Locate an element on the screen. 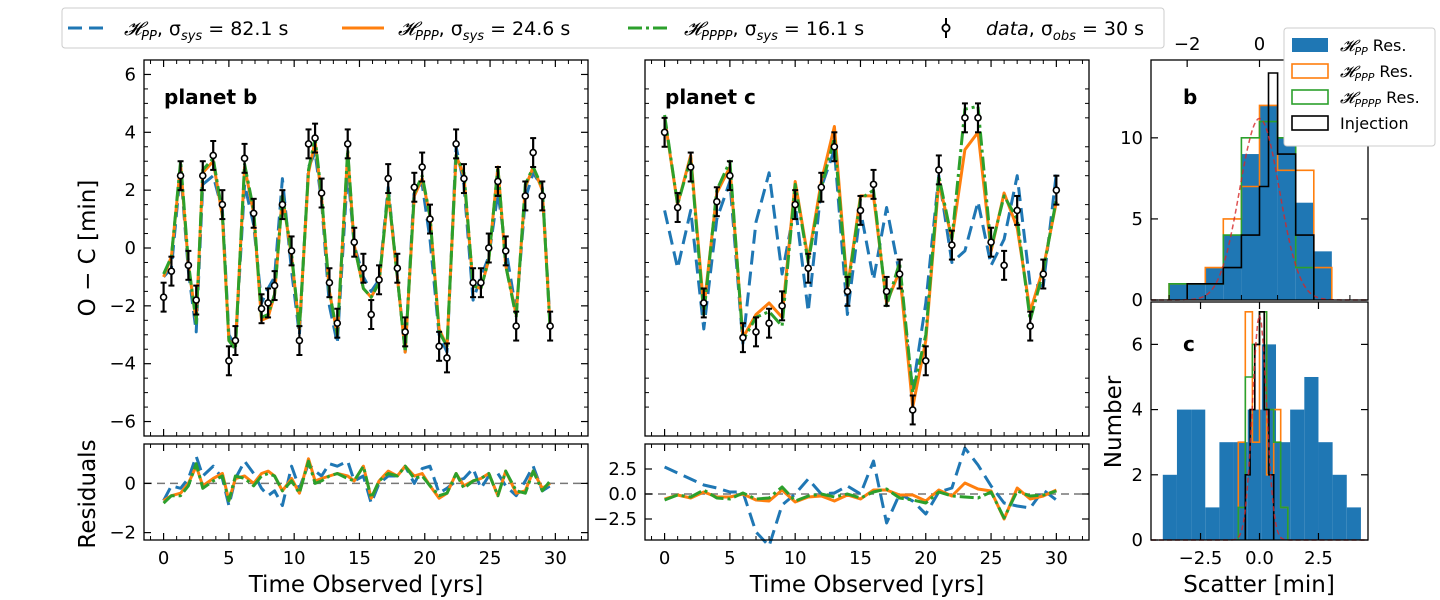 Image resolution: width=1440 pixels, height=600 pixels. hist-step-injection is located at coordinates (1250, 186).